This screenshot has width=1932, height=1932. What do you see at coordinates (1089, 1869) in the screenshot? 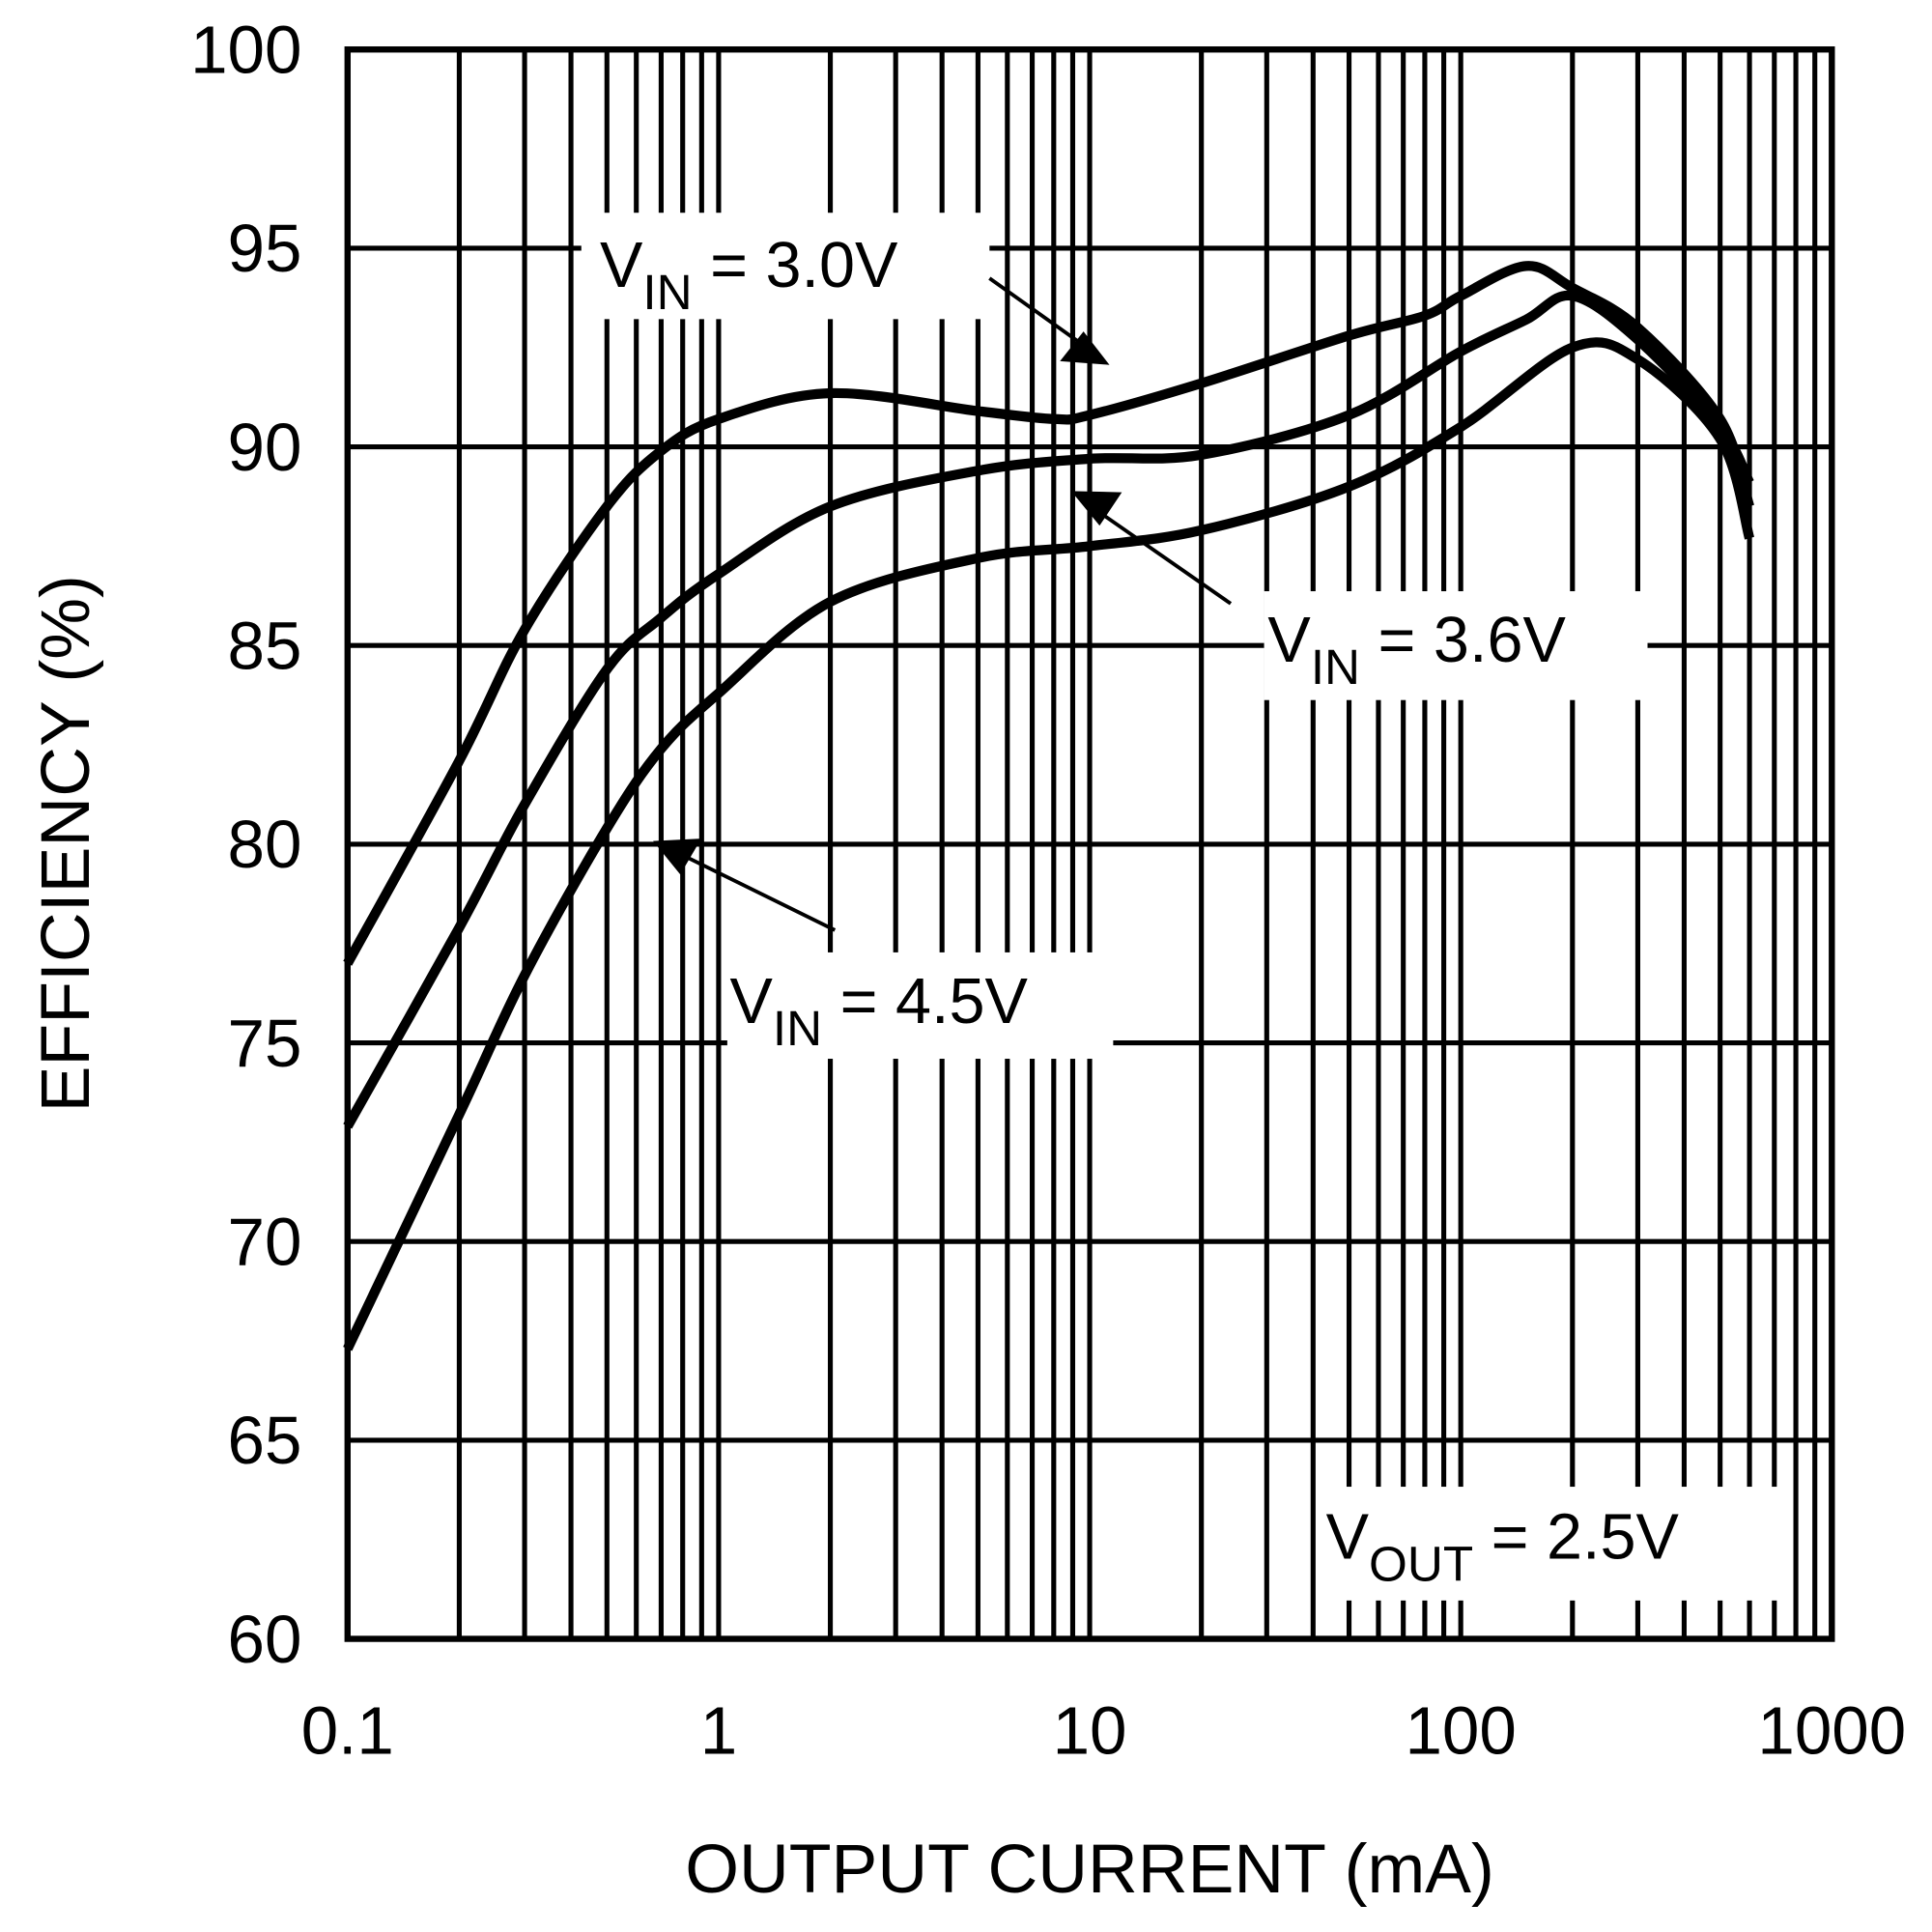
I see `x-axis-label: OUTPUT CURRENT (mA)` at bounding box center [1089, 1869].